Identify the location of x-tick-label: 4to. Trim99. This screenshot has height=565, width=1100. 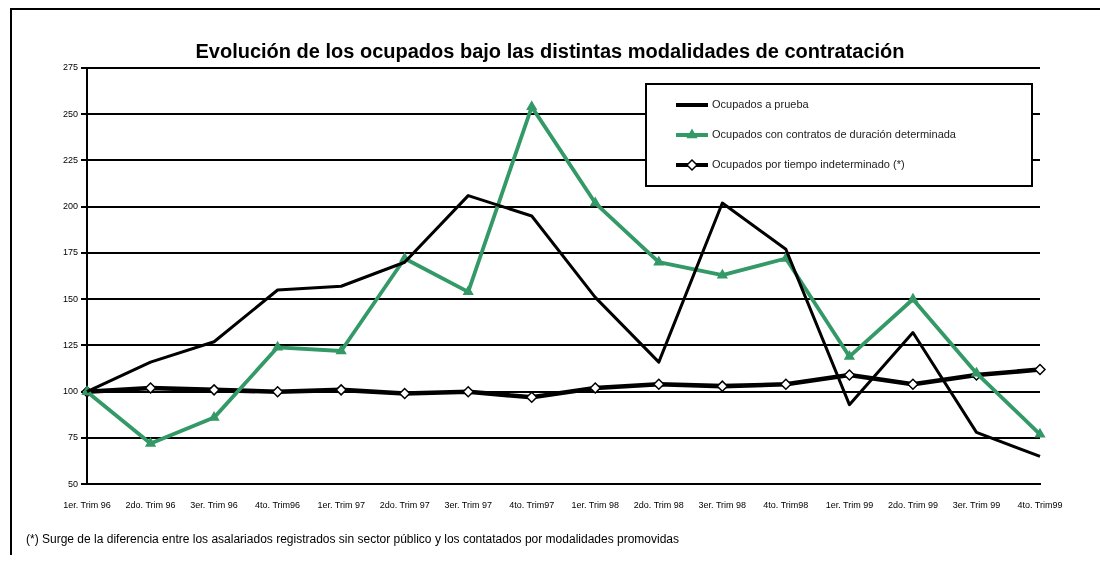
(1040, 505).